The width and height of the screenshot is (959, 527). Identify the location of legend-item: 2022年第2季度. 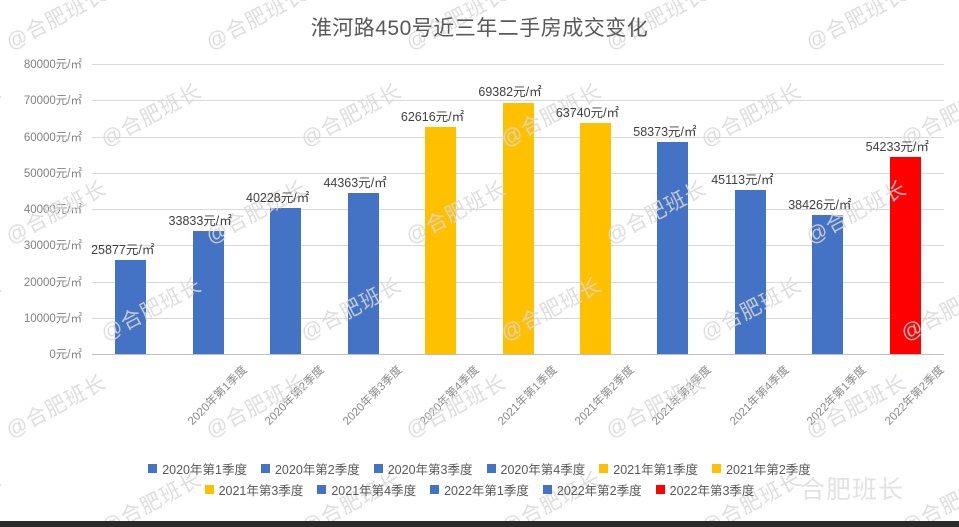
(592, 489).